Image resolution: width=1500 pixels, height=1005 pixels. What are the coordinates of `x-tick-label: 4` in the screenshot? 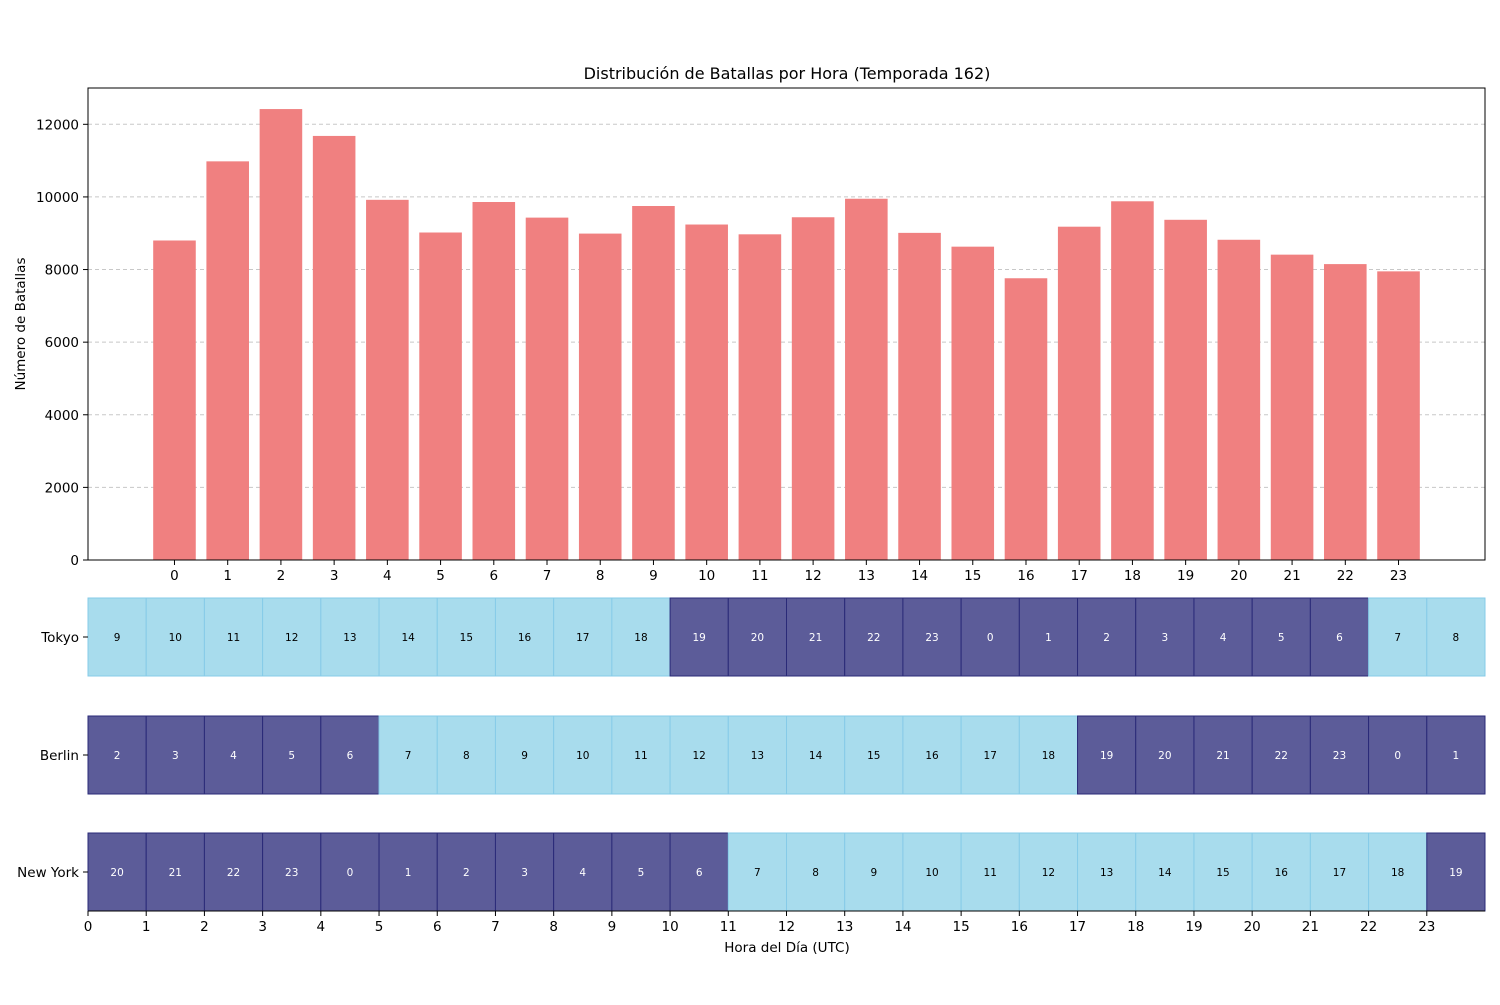 It's located at (387, 576).